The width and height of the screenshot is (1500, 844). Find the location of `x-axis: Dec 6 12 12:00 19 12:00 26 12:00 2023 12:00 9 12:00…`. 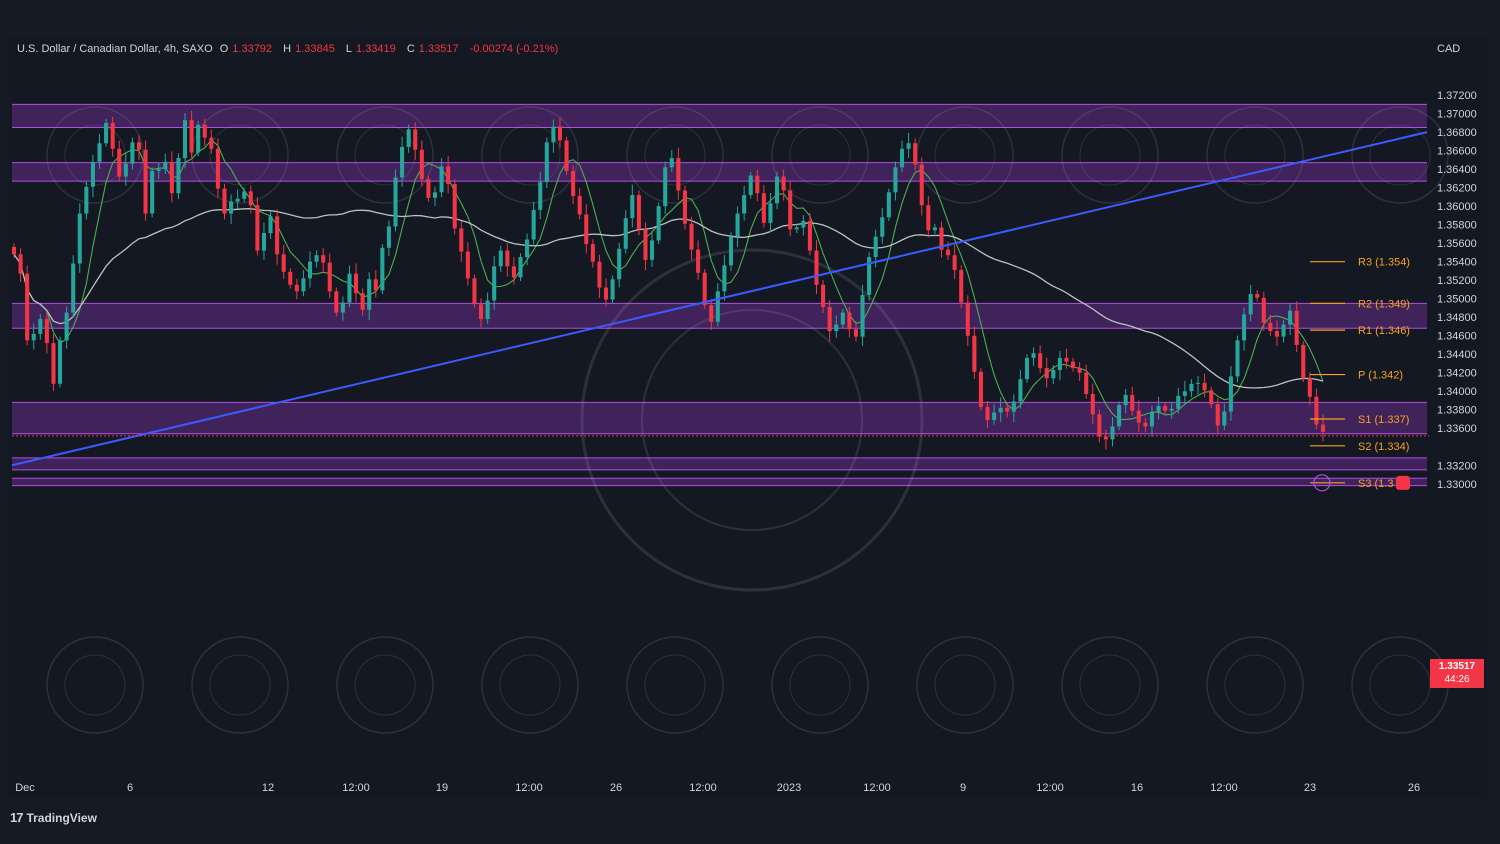

x-axis: Dec 6 12 12:00 19 12:00 26 12:00 2023 12:00 9 12:00… is located at coordinates (717, 788).